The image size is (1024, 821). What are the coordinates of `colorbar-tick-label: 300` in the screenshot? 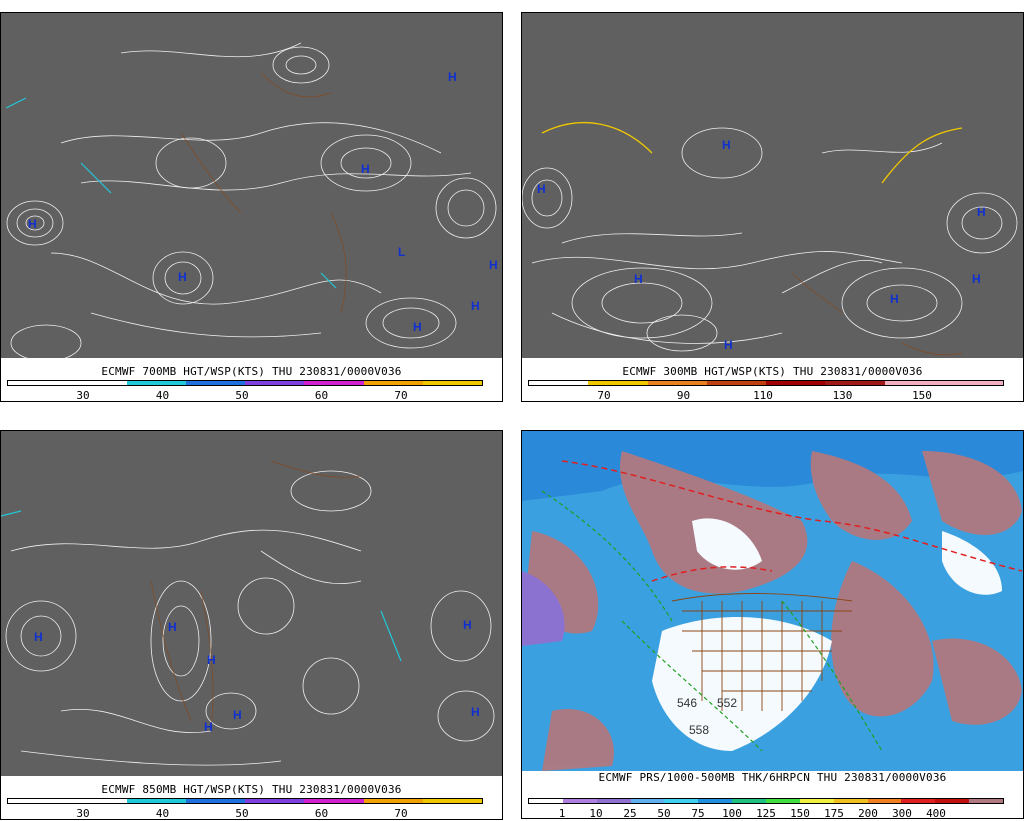 It's located at (902, 813).